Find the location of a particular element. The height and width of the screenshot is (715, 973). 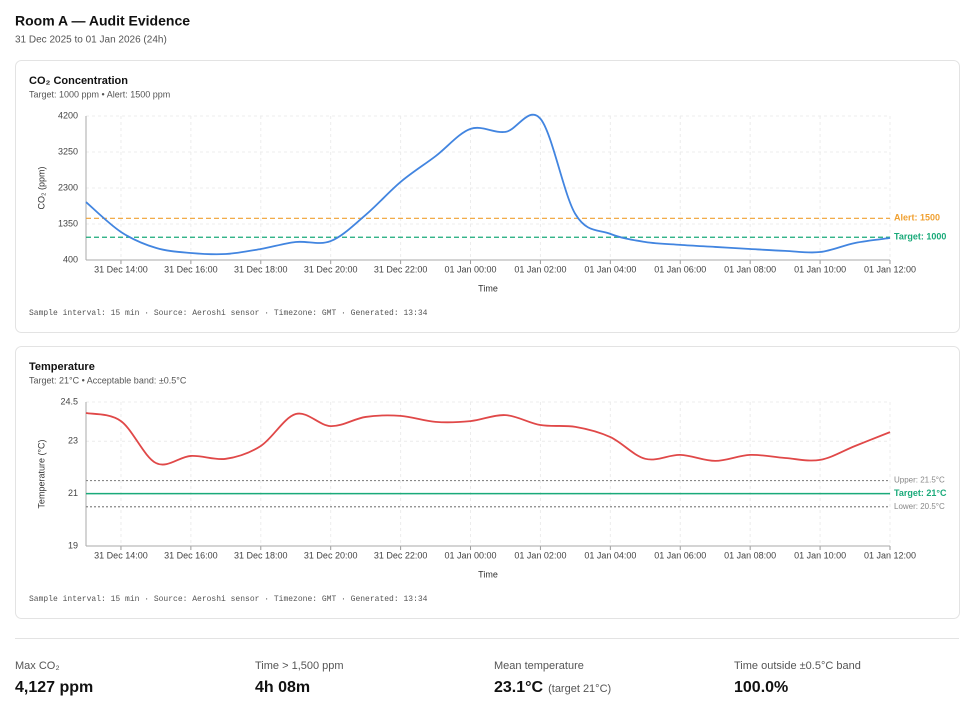

page-subtitle: 31 Dec 2025 to 01 Jan 2026 (24h) is located at coordinates (91, 40).